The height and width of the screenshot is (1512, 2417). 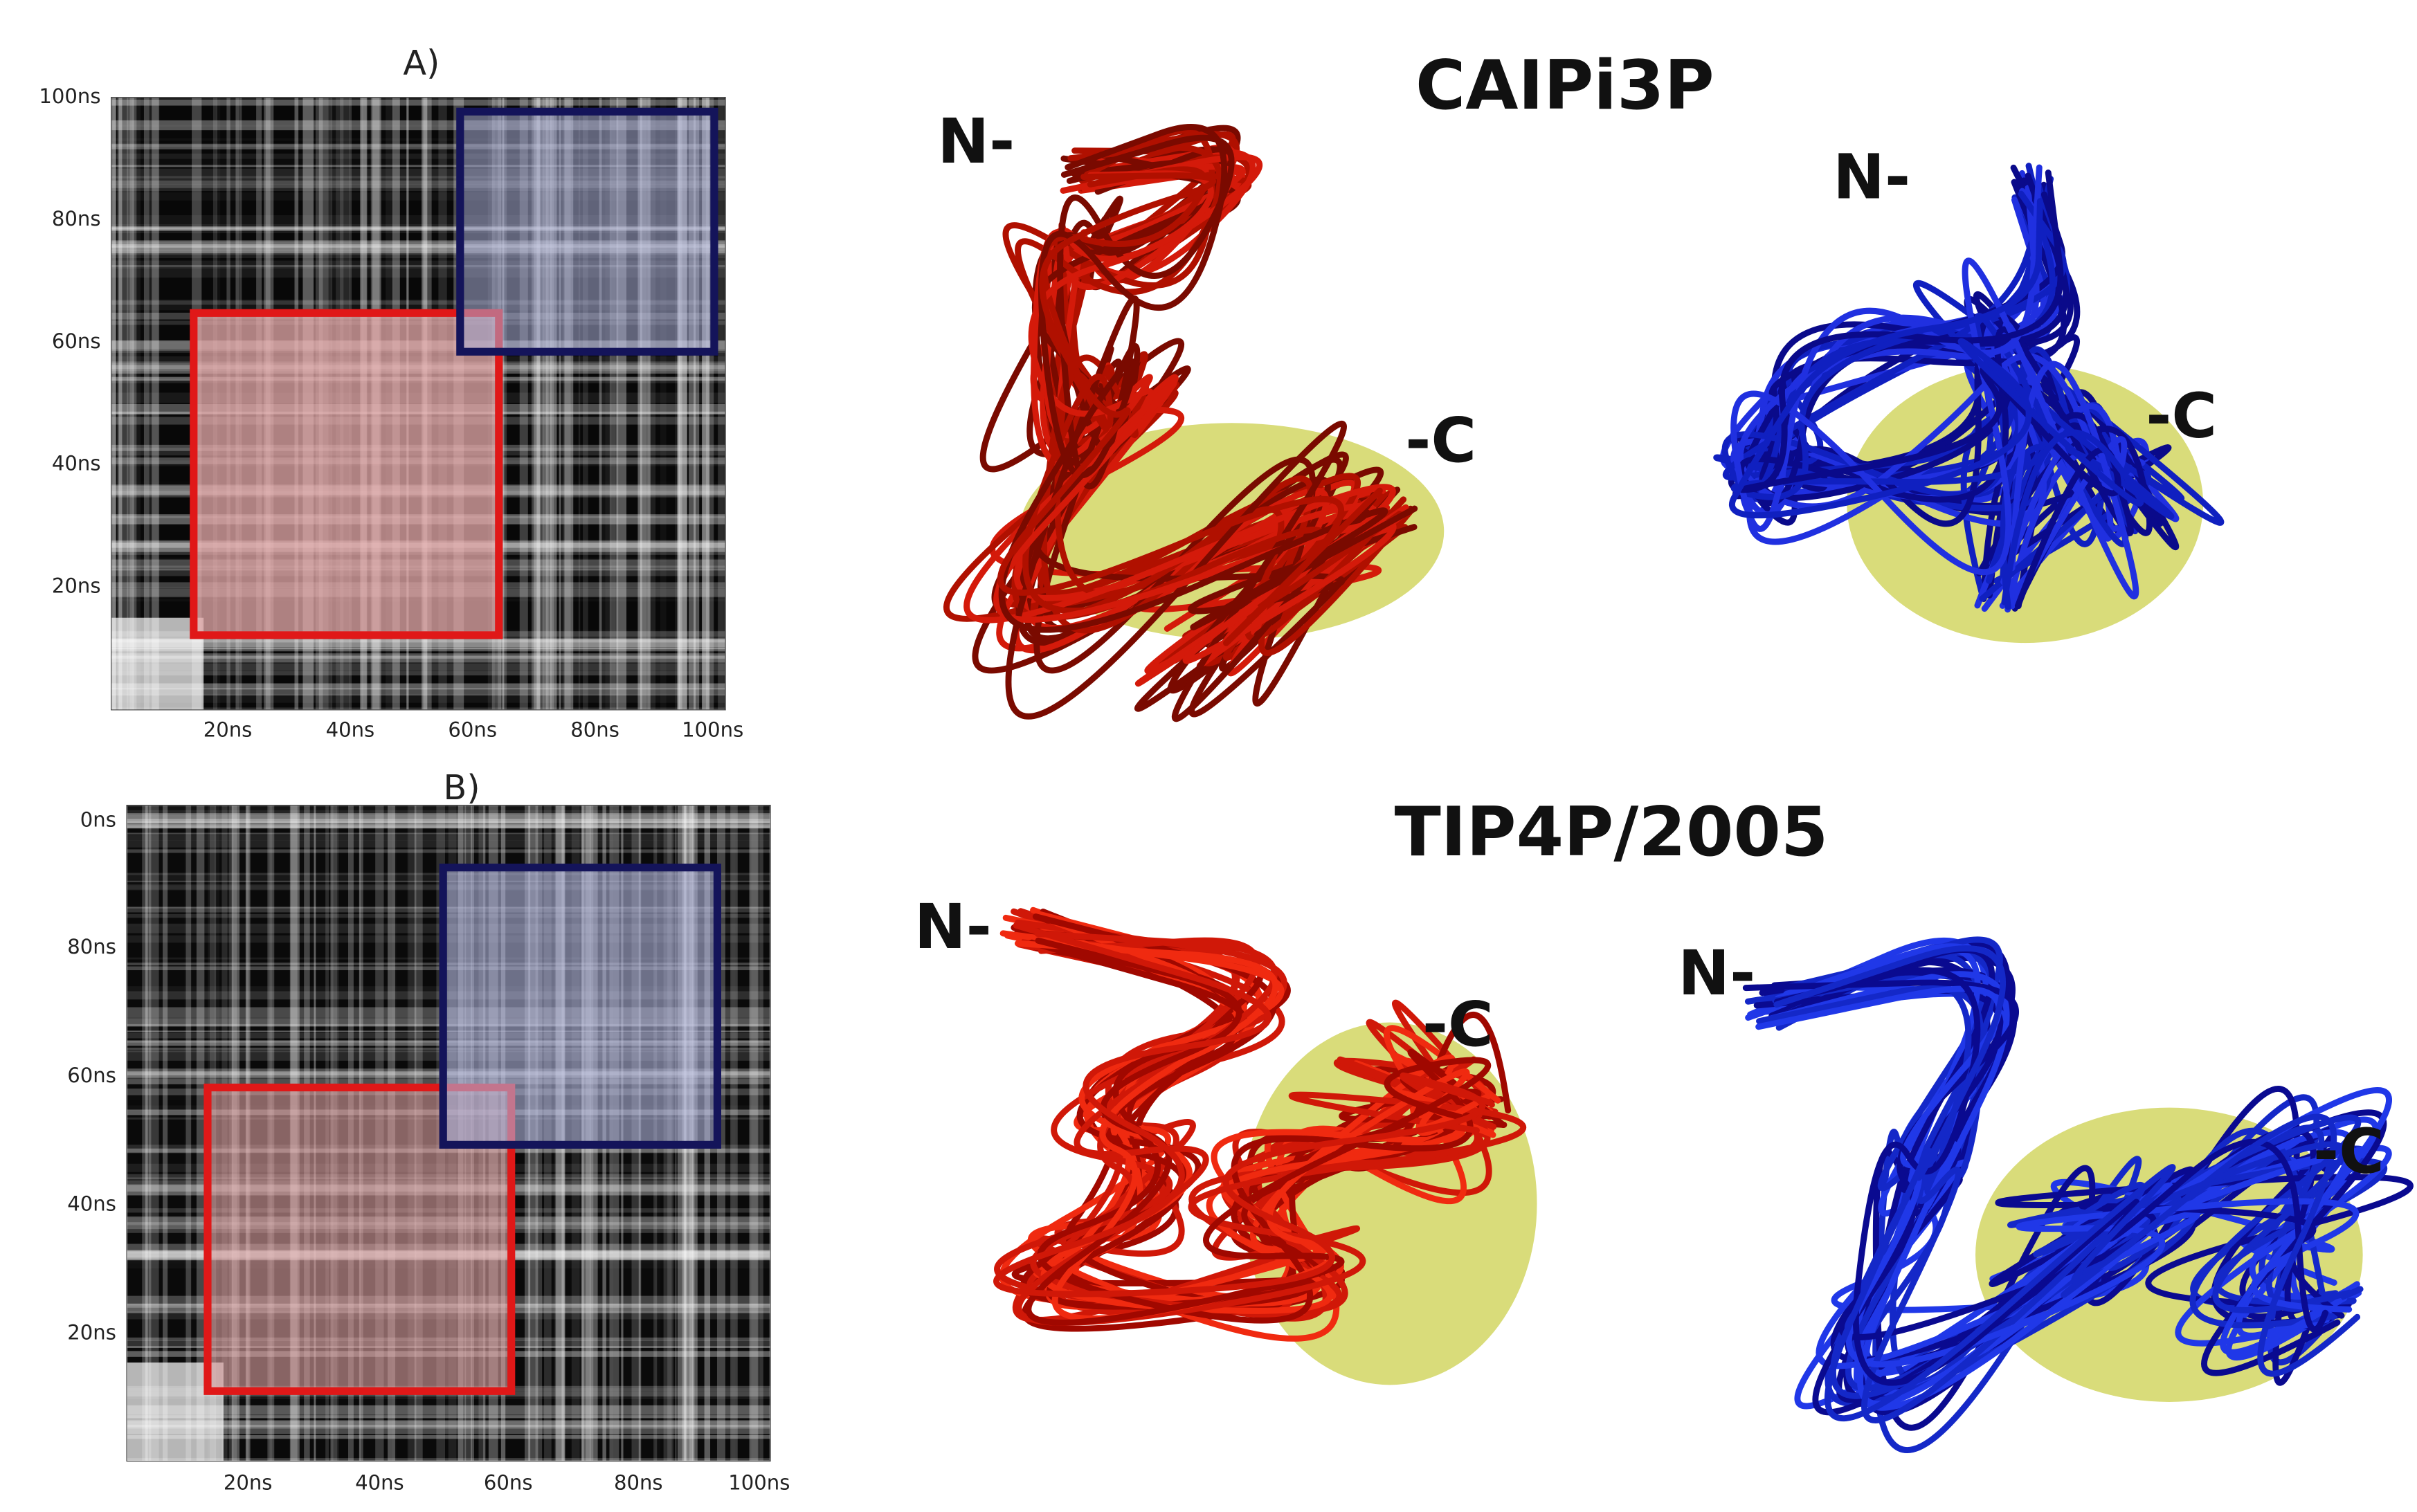 What do you see at coordinates (1612, 832) in the screenshot?
I see `model-title: TIP4P/2005` at bounding box center [1612, 832].